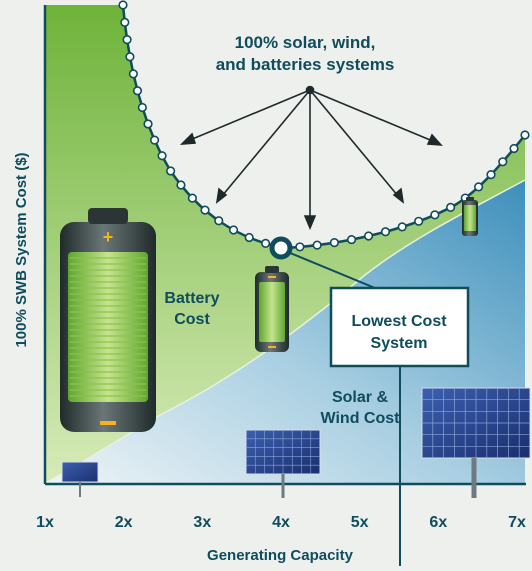  I want to click on battery-medium-icon, so click(272, 309).